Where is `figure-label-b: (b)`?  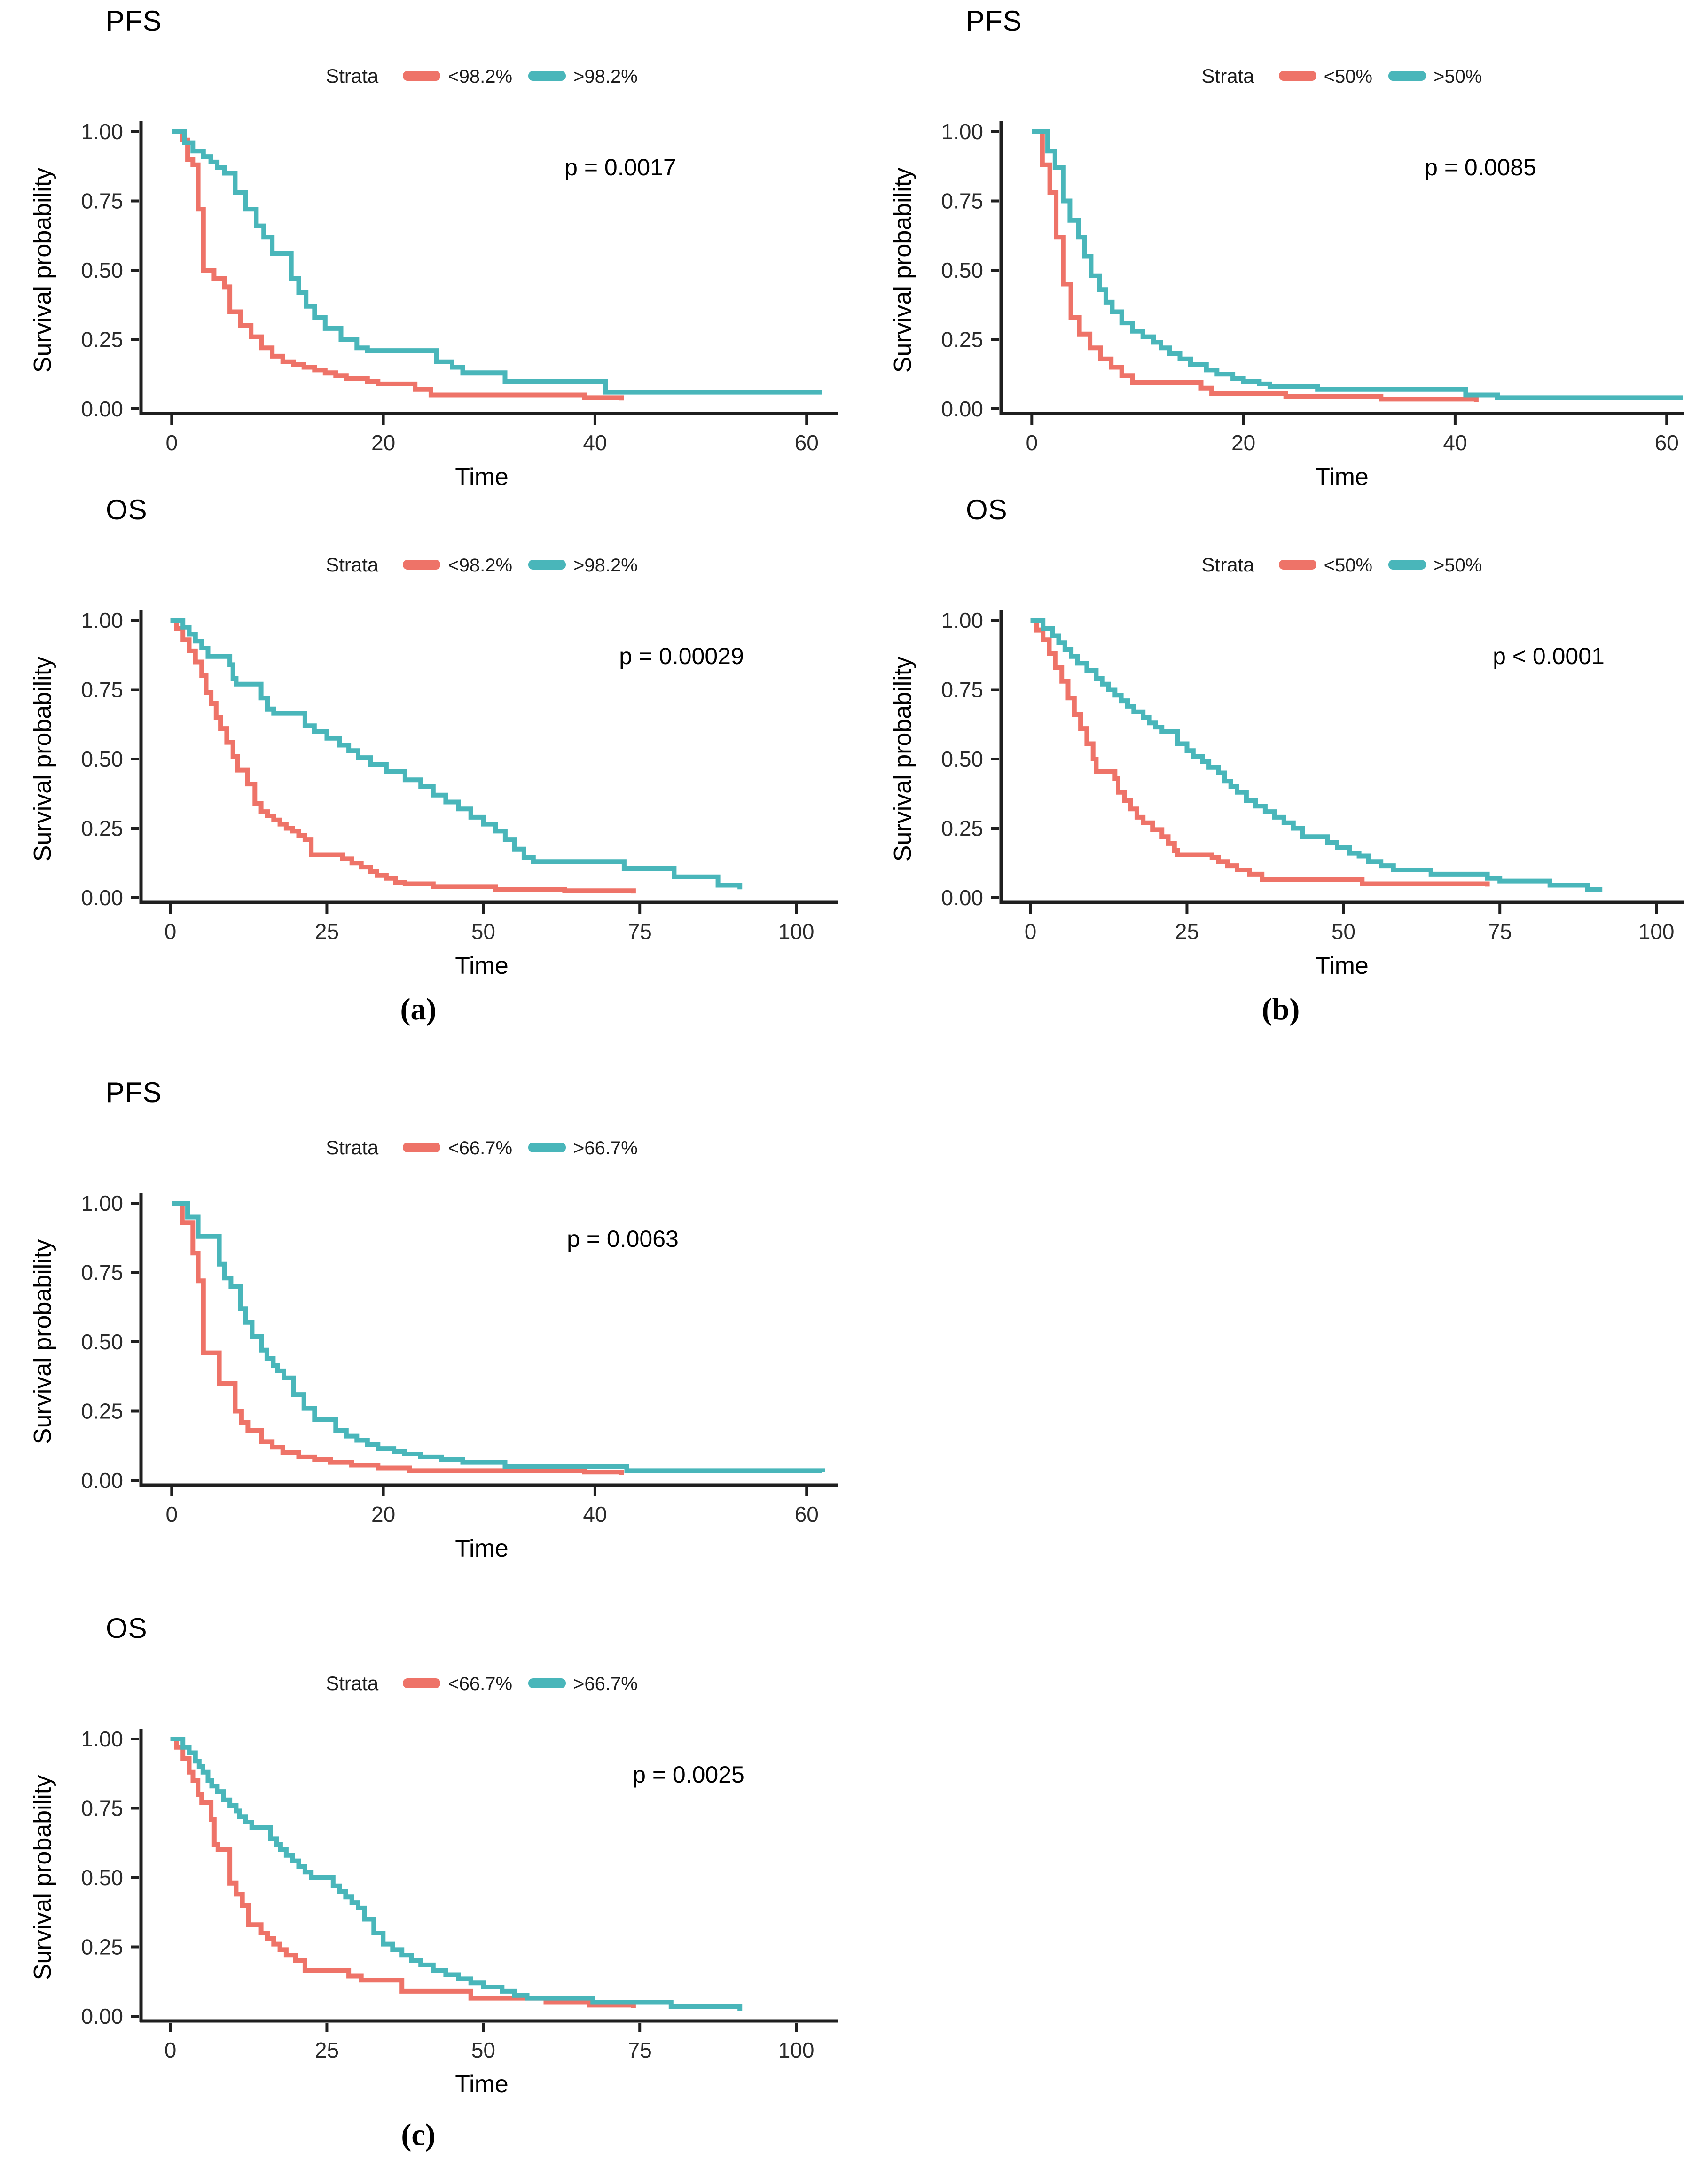
figure-label-b: (b) is located at coordinates (1280, 1009).